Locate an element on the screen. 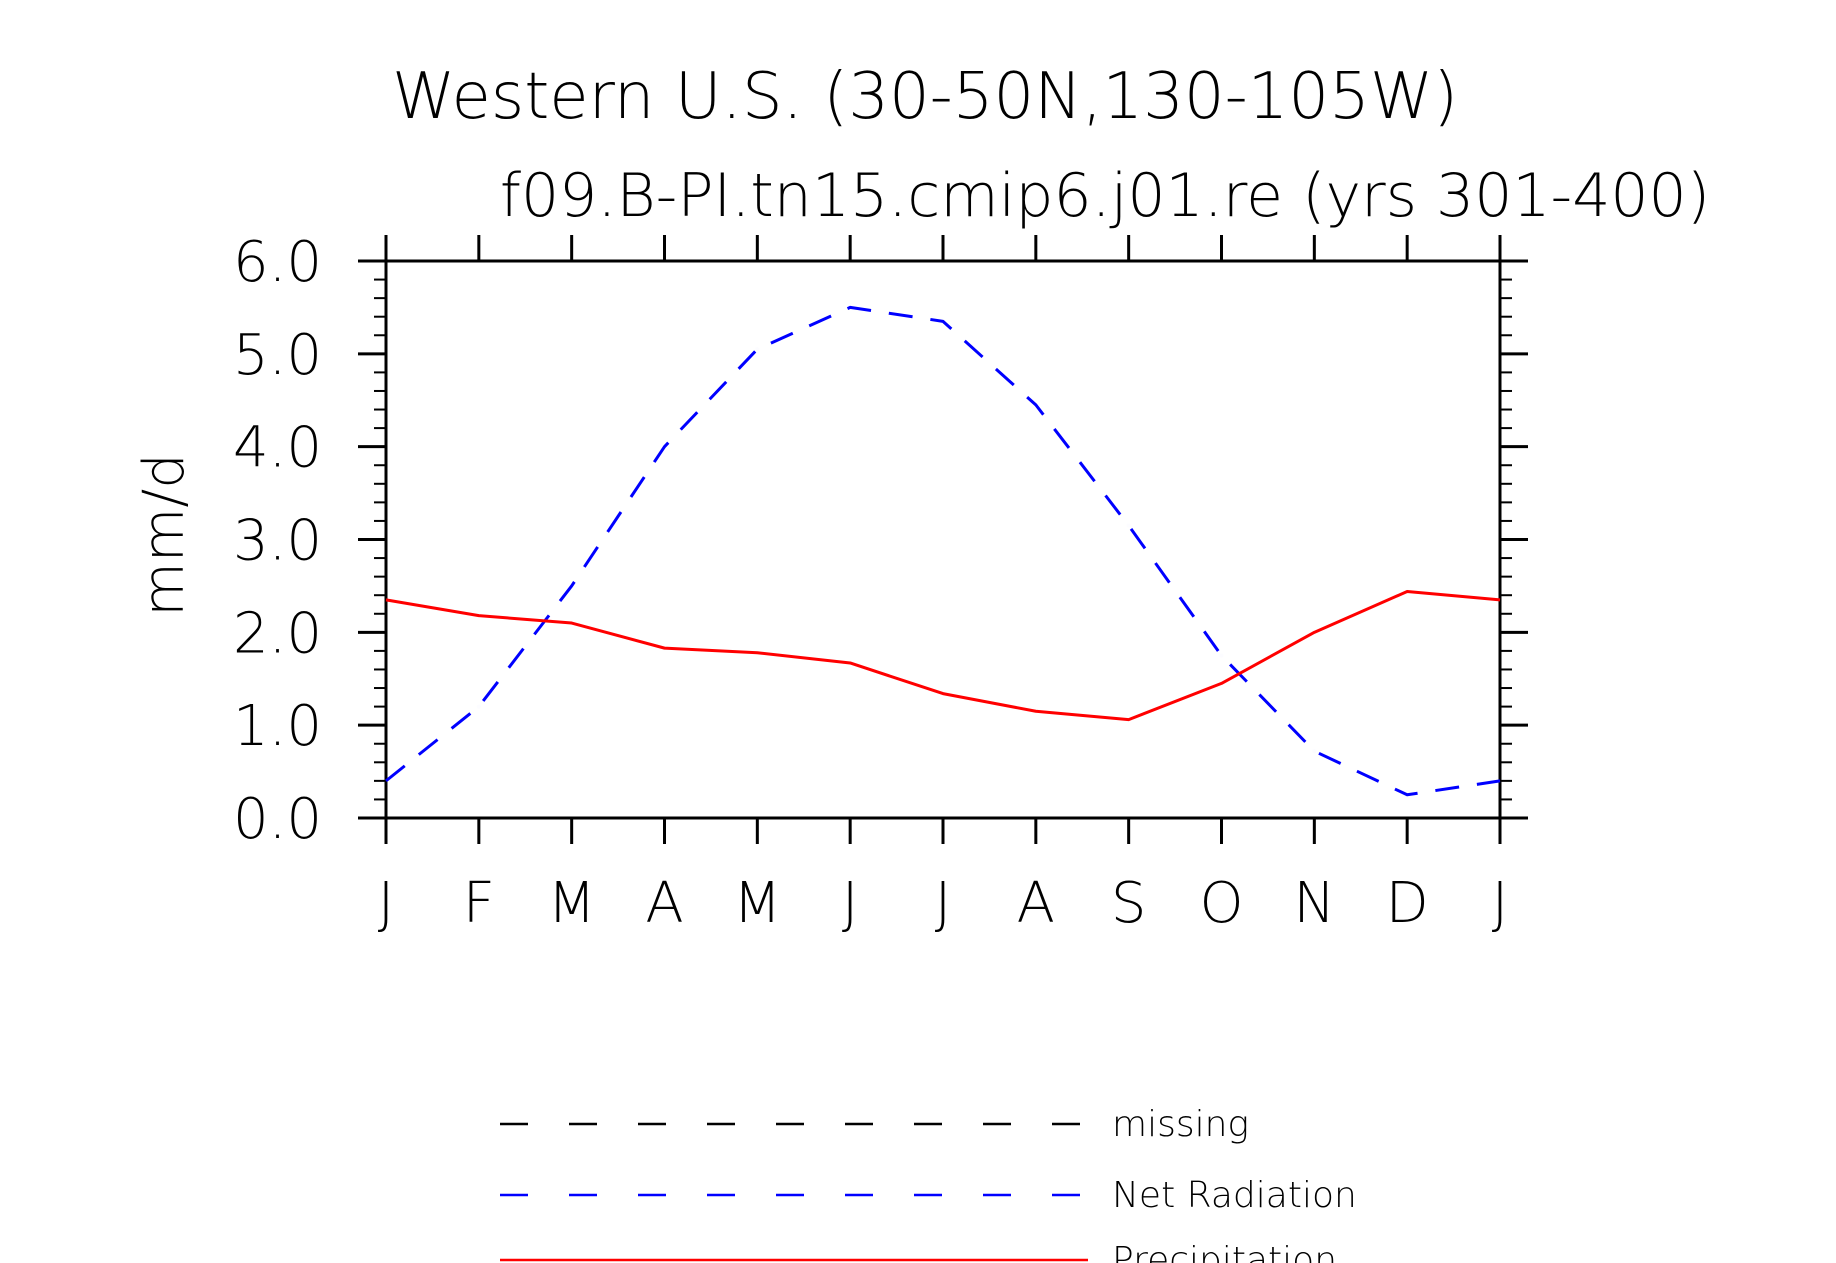  y-tick-label: 3.0 is located at coordinates (277, 541).